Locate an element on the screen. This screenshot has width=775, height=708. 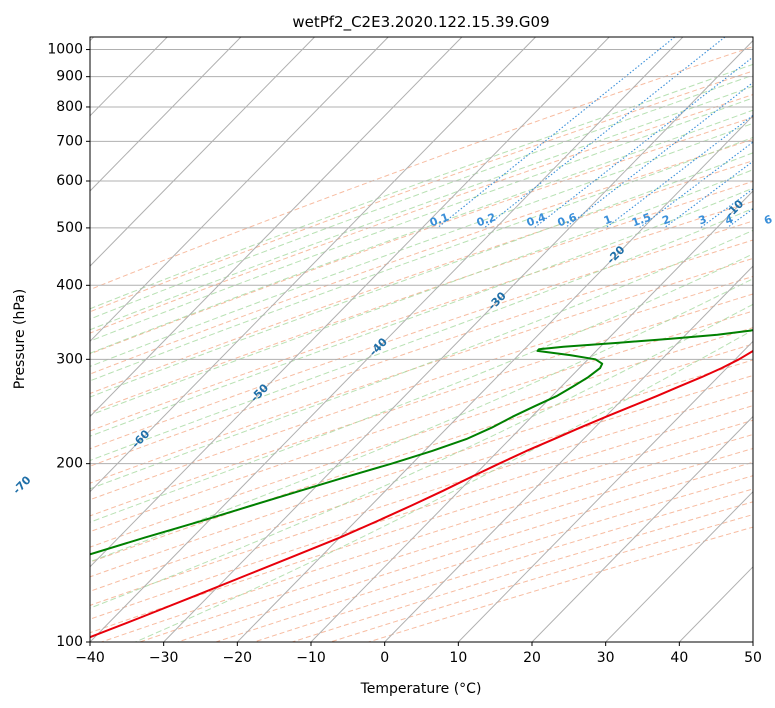
mixing-ratio-label: 4 is located at coordinates (729, 220).